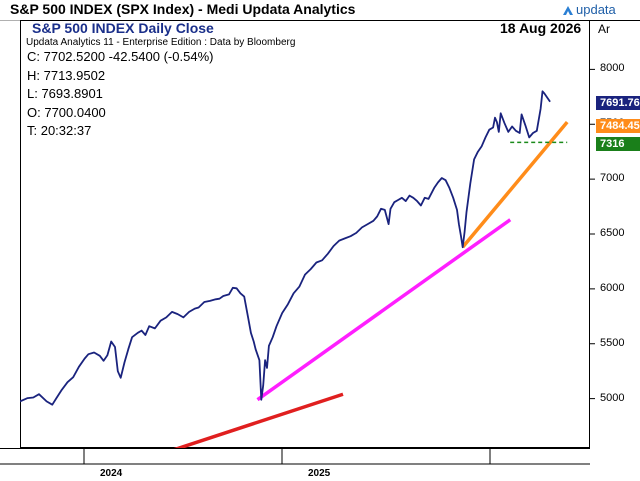 The image size is (640, 481). Describe the element at coordinates (618, 103) in the screenshot. I see `price-tag-0: 7691.76` at that location.